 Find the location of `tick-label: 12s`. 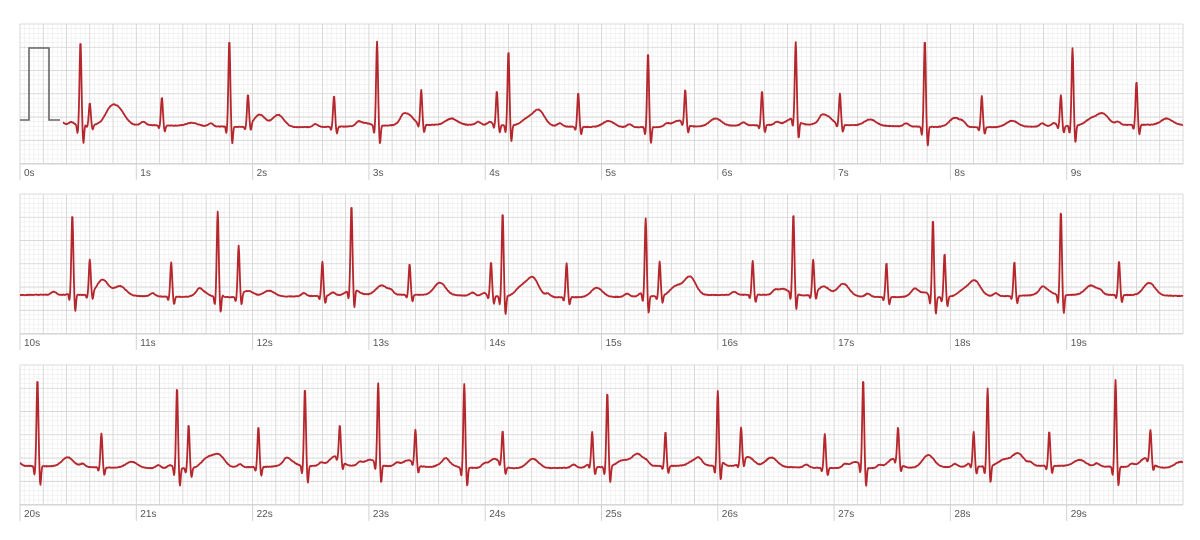

tick-label: 12s is located at coordinates (265, 343).